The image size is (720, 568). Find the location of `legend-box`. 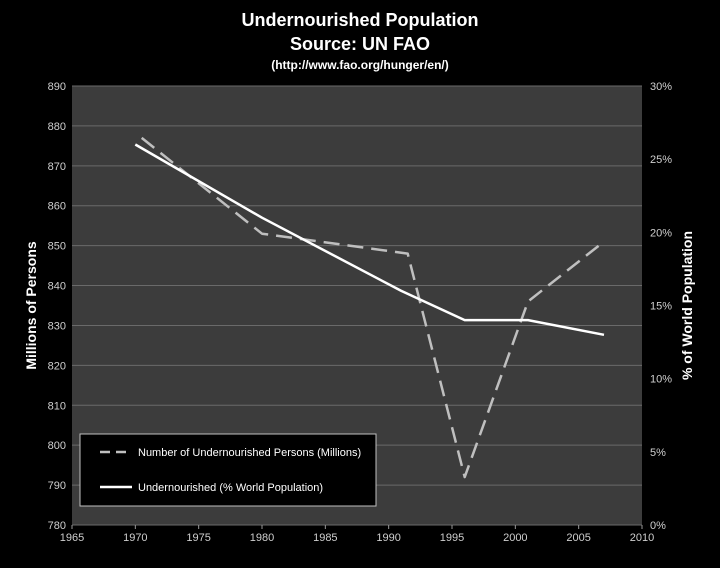

legend-box is located at coordinates (228, 470).